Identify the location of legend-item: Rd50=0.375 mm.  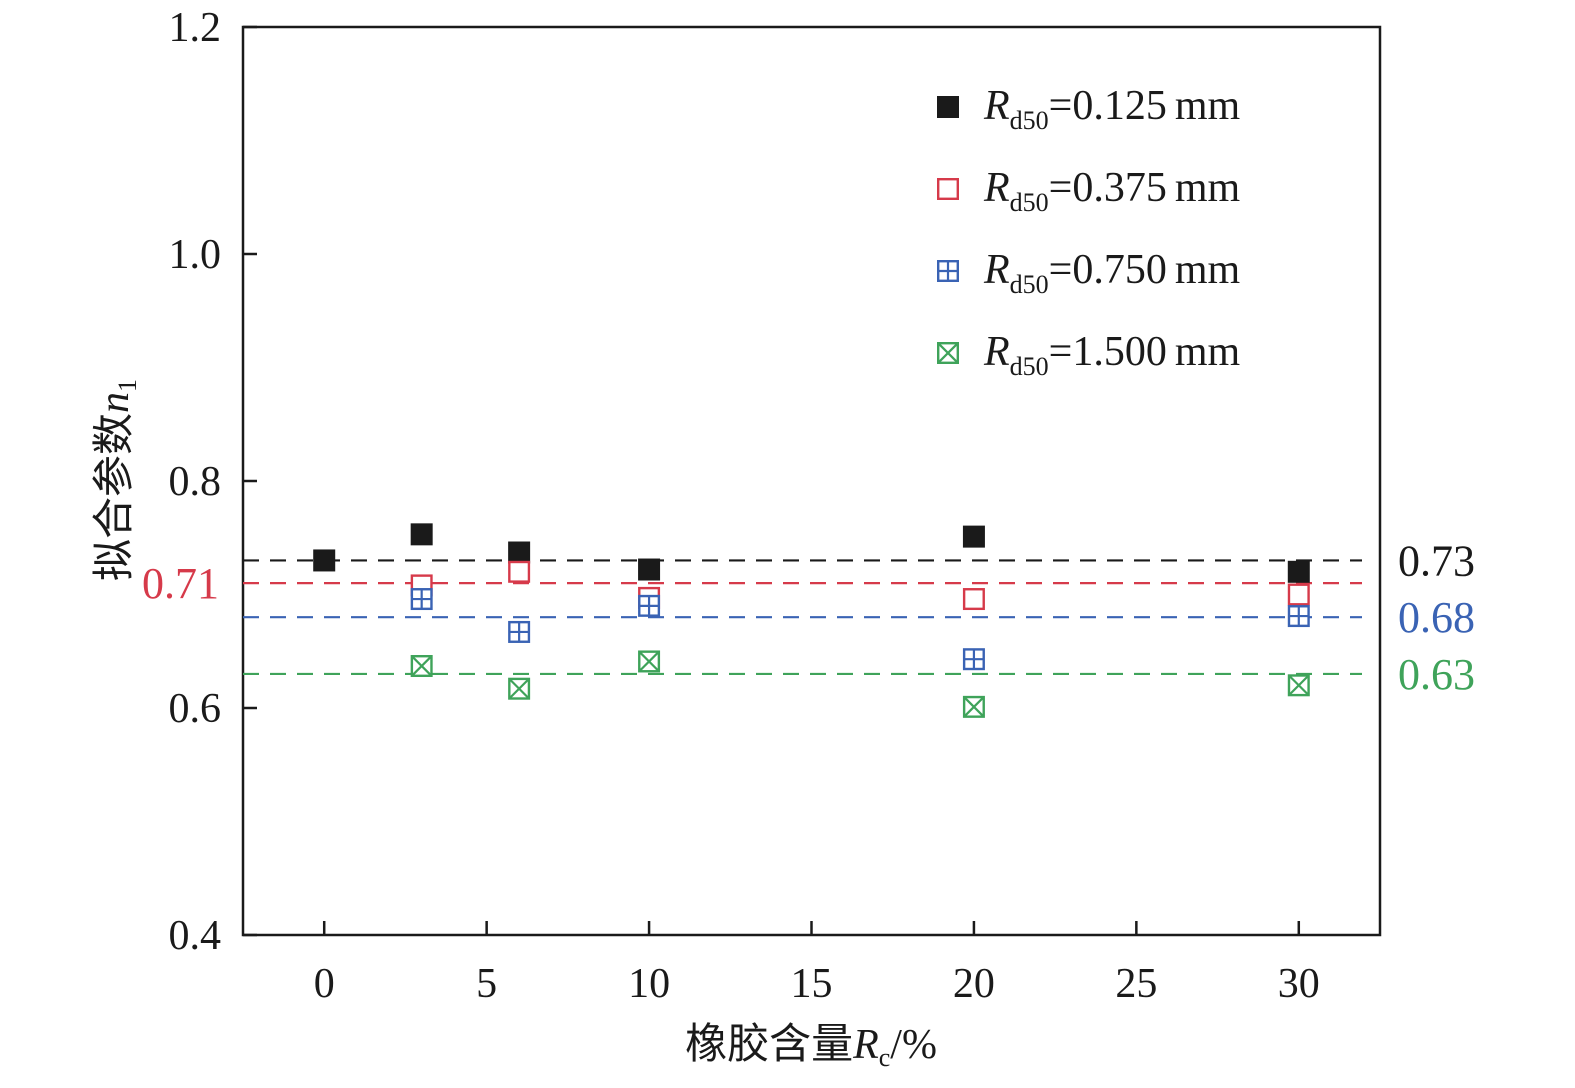
(1089, 191).